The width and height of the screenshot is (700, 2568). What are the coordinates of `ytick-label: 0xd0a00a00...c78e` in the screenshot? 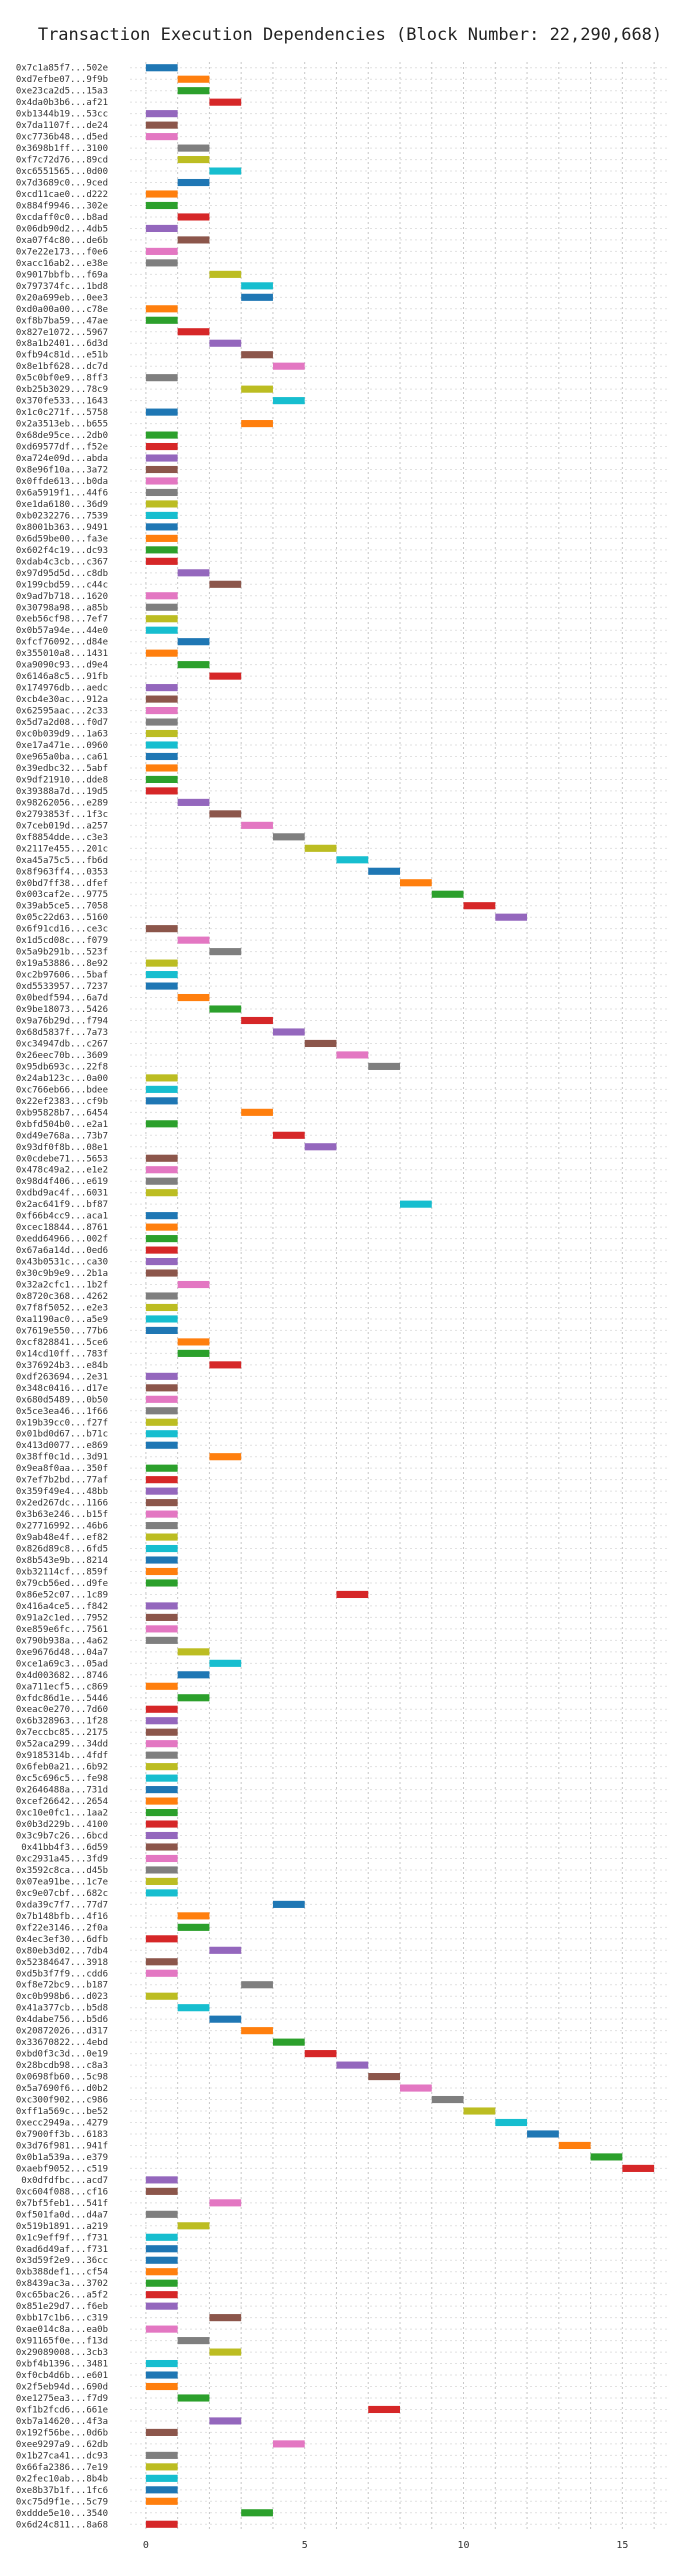 It's located at (62, 310).